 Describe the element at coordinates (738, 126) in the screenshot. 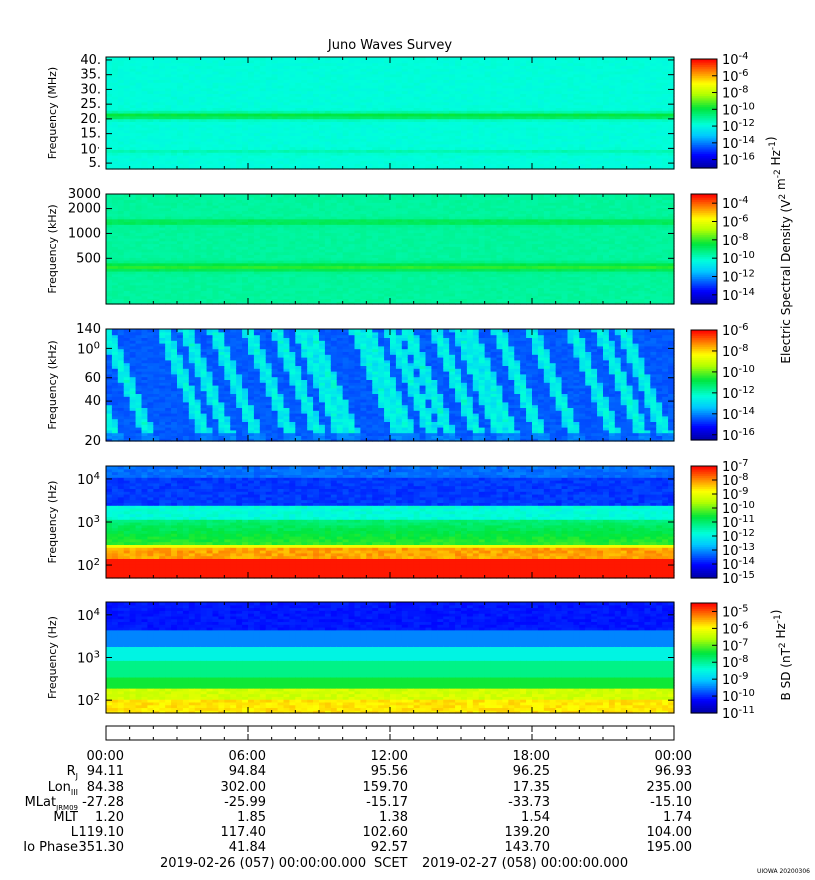

I see `colorbar-tick-label: 10⁻¹²` at that location.